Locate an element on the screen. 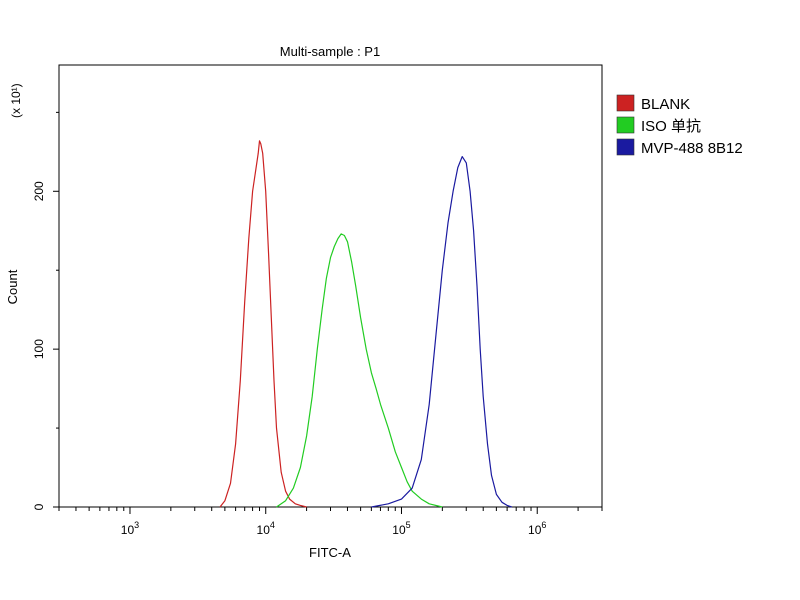  x-tick-label: 10⁶ is located at coordinates (537, 528).